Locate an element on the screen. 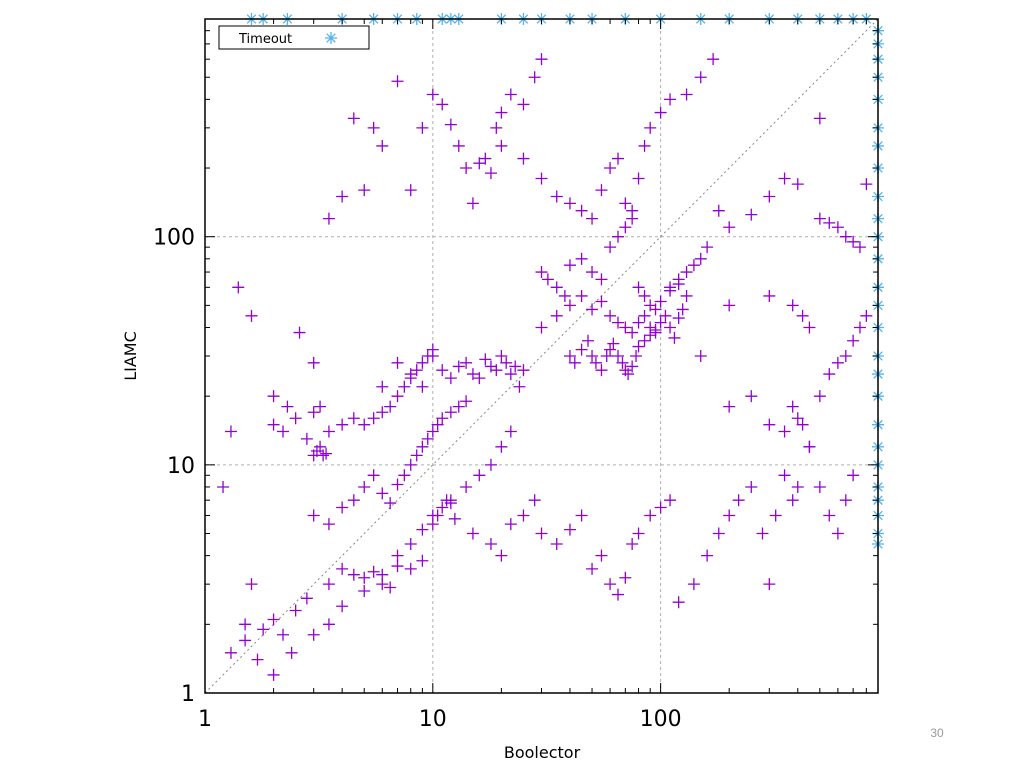  legend-marker-timeout is located at coordinates (331, 38).